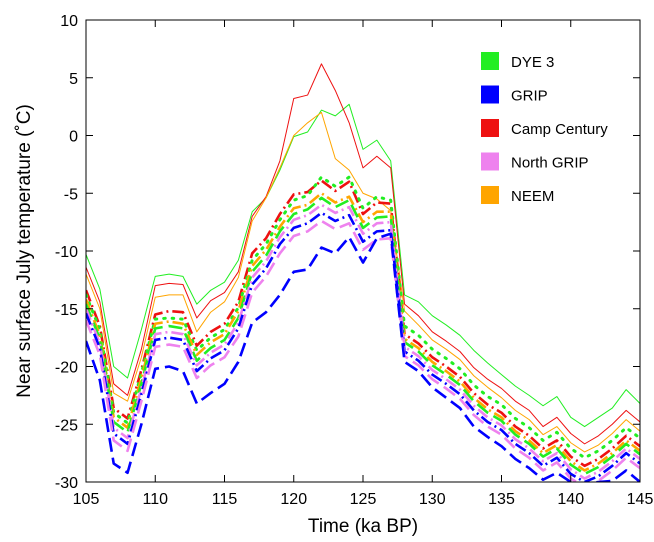 The width and height of the screenshot is (654, 542). Describe the element at coordinates (24, 251) in the screenshot. I see `y-axis-label: Near surface July temperature (˚C)` at that location.